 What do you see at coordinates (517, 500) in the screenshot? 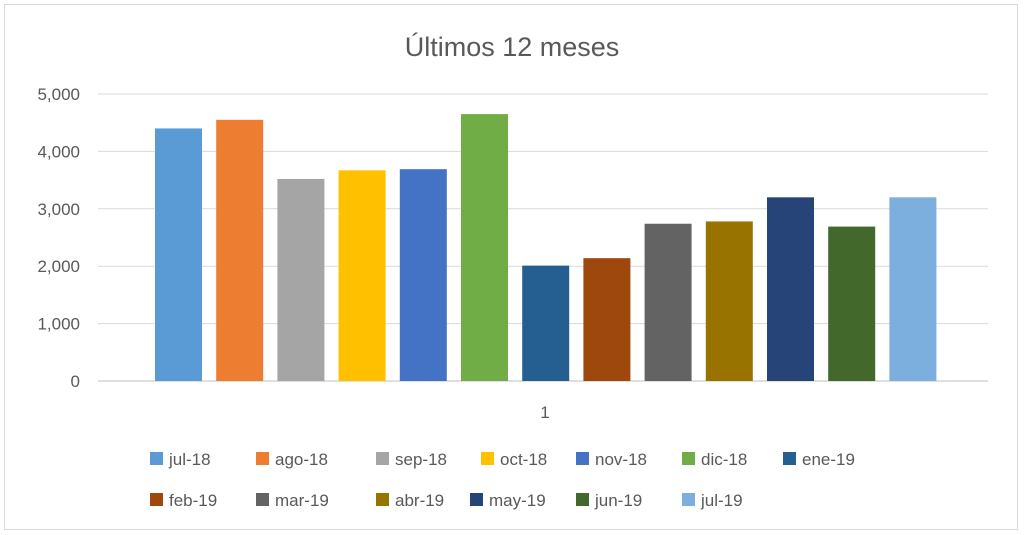
I see `legend-label: may-19` at bounding box center [517, 500].